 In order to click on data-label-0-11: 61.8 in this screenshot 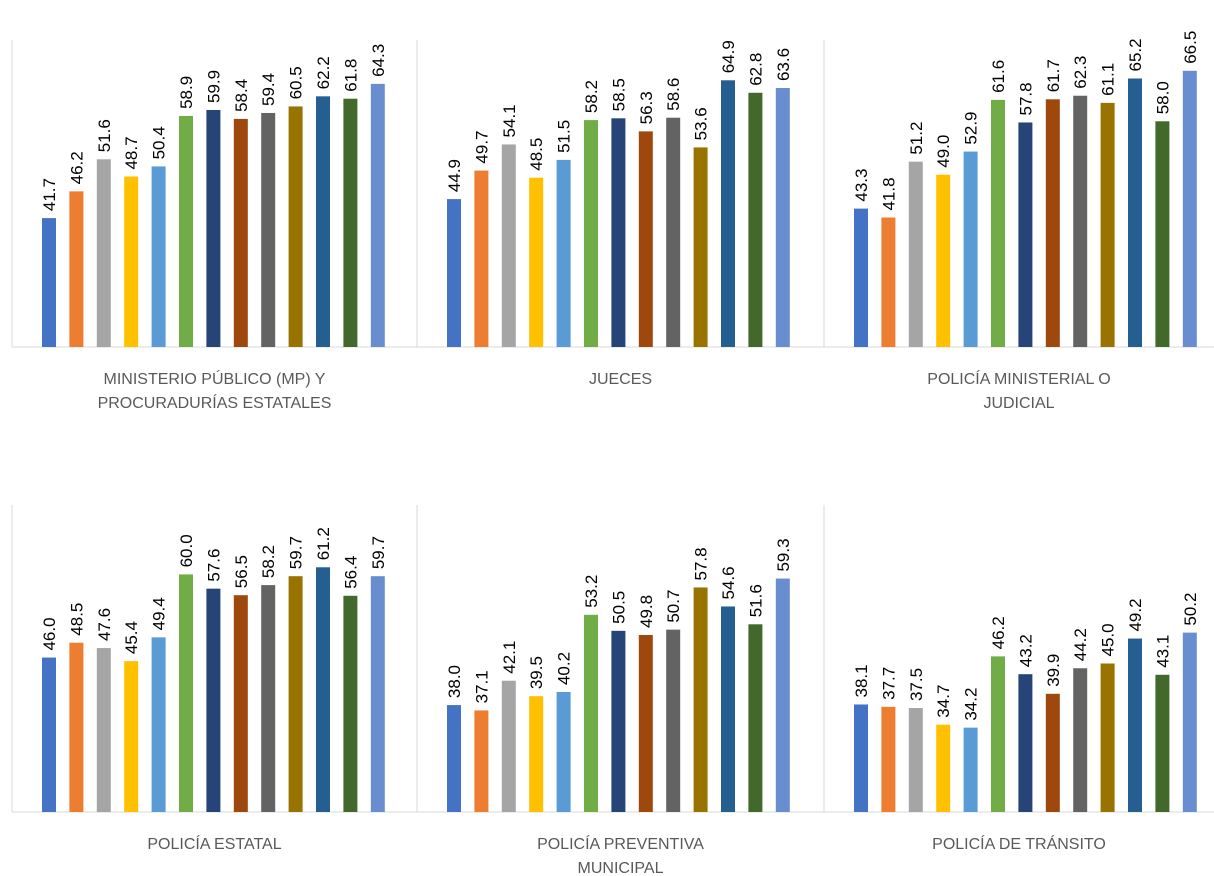, I will do `click(350, 75)`.